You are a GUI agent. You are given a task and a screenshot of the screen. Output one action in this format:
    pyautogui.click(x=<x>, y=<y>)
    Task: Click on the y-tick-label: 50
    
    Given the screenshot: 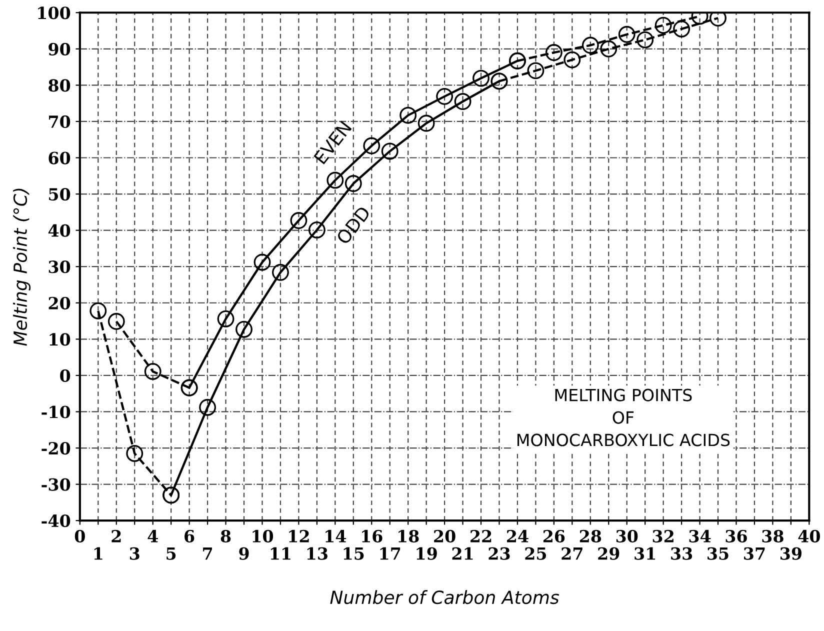 What is the action you would take?
    pyautogui.click(x=59, y=194)
    